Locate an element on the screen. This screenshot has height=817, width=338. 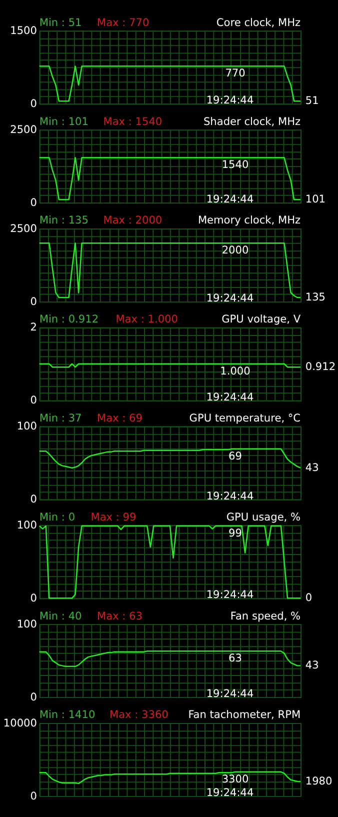
text: Min : 0.912 is located at coordinates (69, 320).